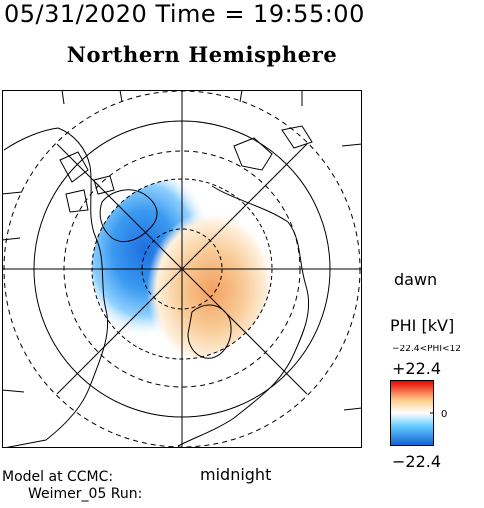  Describe the element at coordinates (209, 284) in the screenshot. I see `positive-potential-cell` at that location.